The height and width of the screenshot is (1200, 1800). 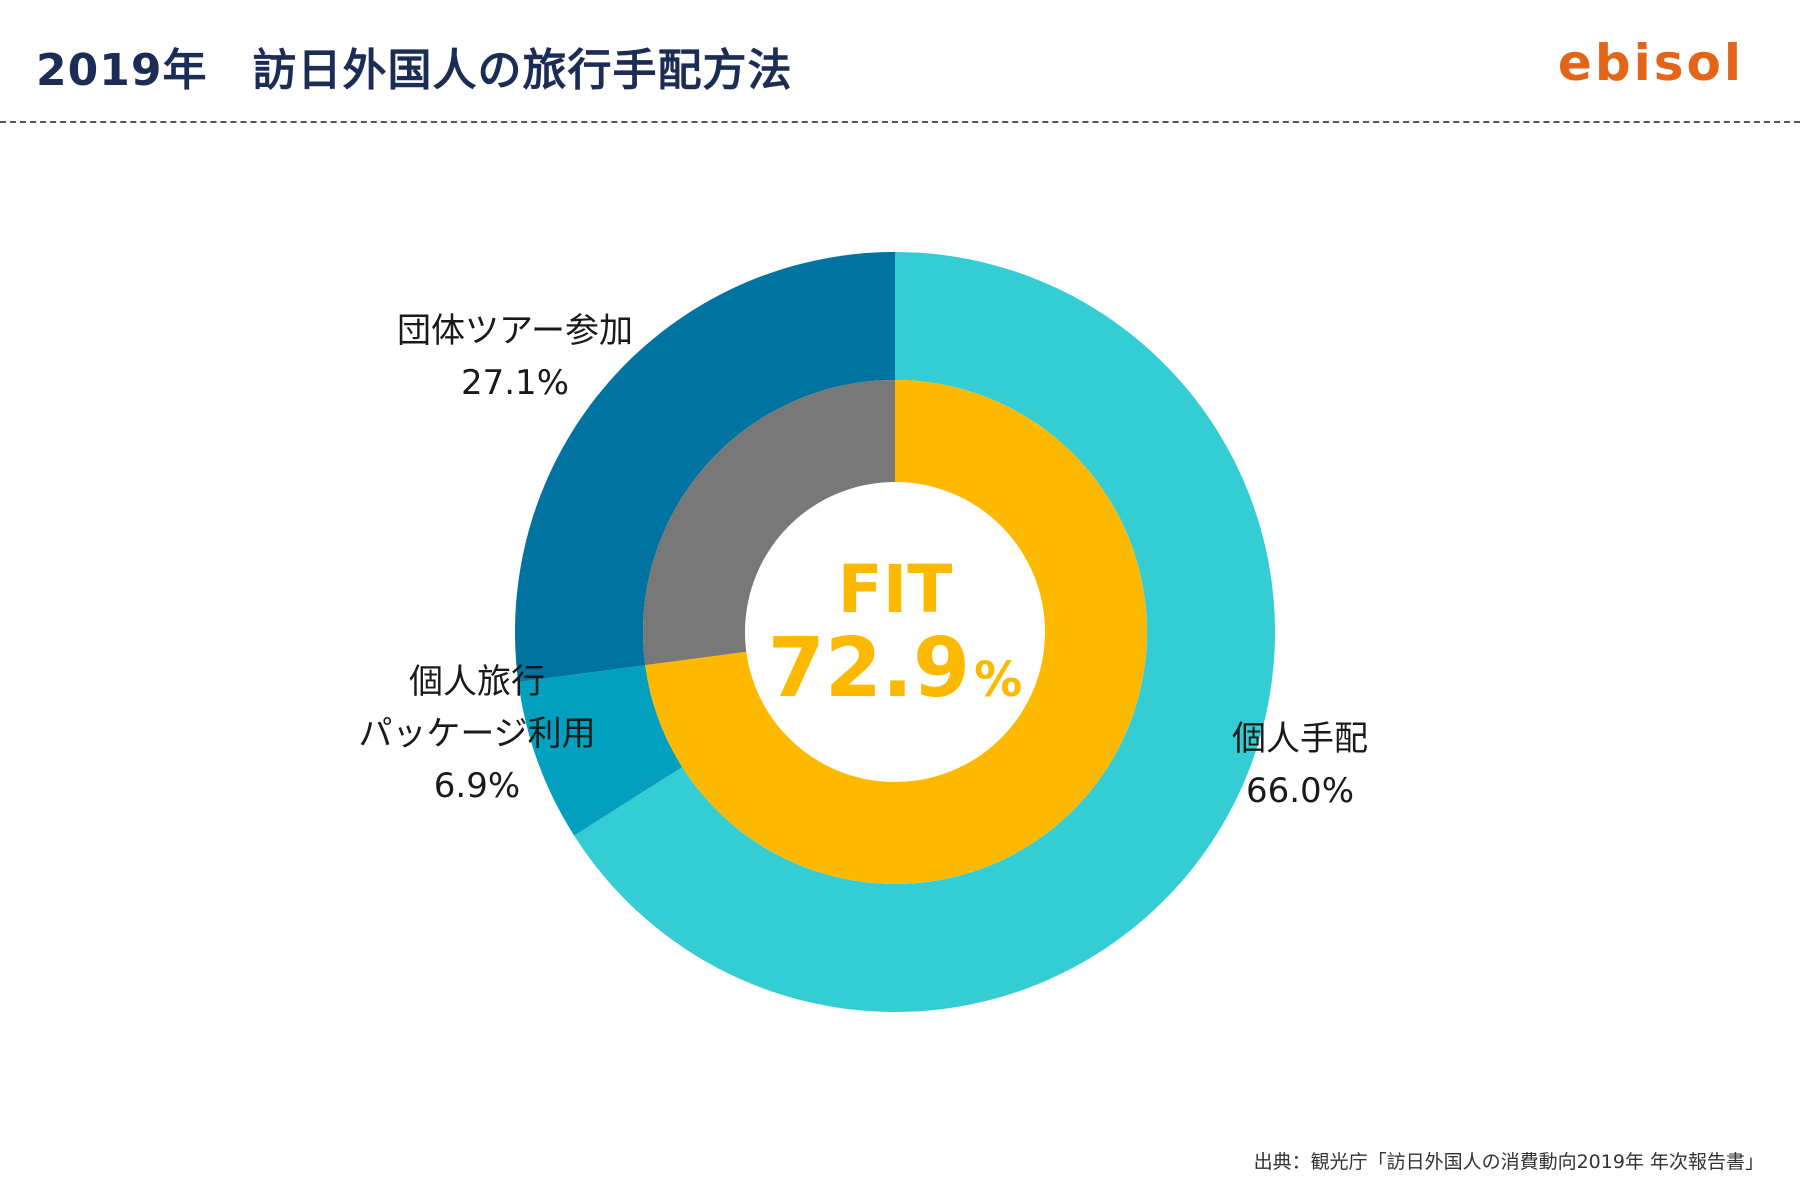 I want to click on center-label: FIT, so click(x=895, y=589).